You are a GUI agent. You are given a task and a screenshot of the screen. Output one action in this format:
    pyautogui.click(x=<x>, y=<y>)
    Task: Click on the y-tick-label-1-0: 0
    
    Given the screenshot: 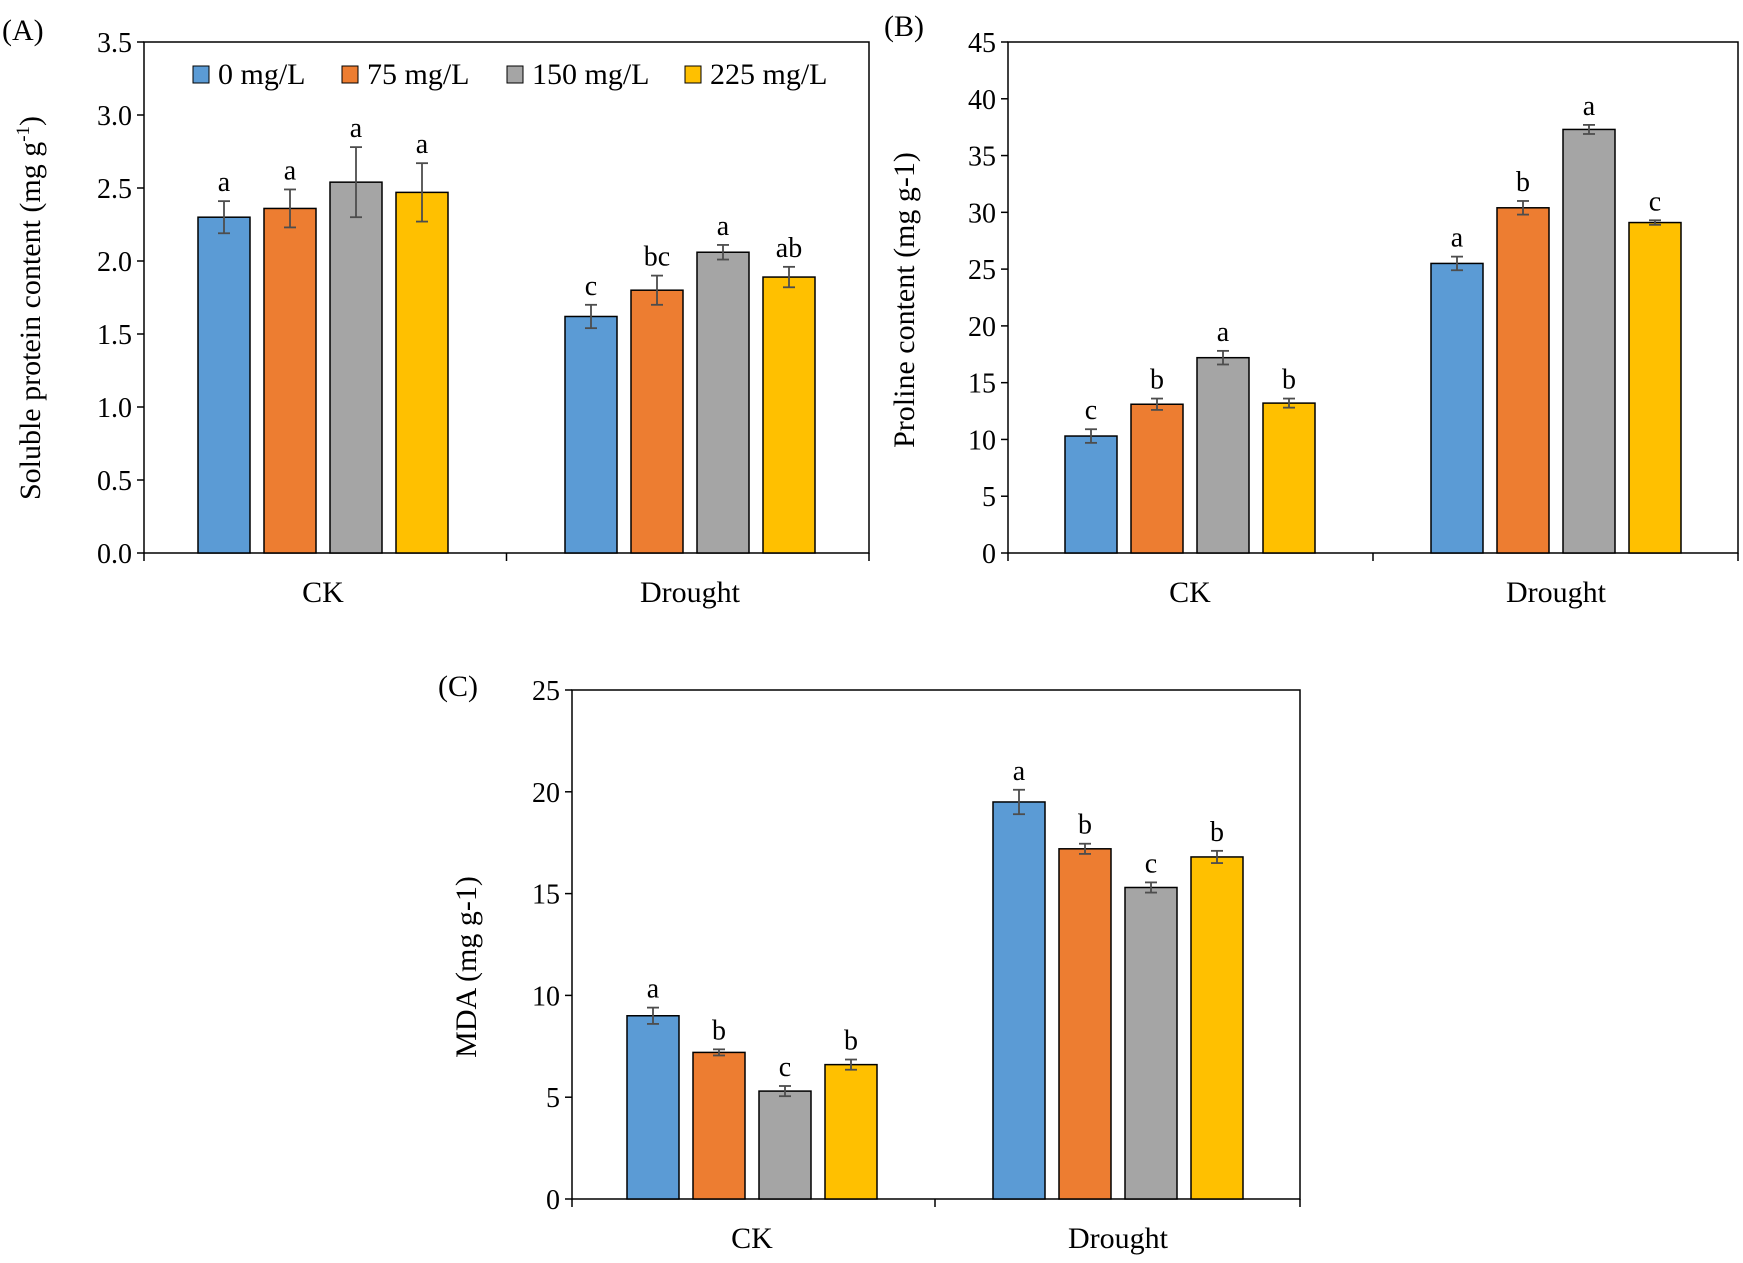 What is the action you would take?
    pyautogui.click(x=989, y=554)
    